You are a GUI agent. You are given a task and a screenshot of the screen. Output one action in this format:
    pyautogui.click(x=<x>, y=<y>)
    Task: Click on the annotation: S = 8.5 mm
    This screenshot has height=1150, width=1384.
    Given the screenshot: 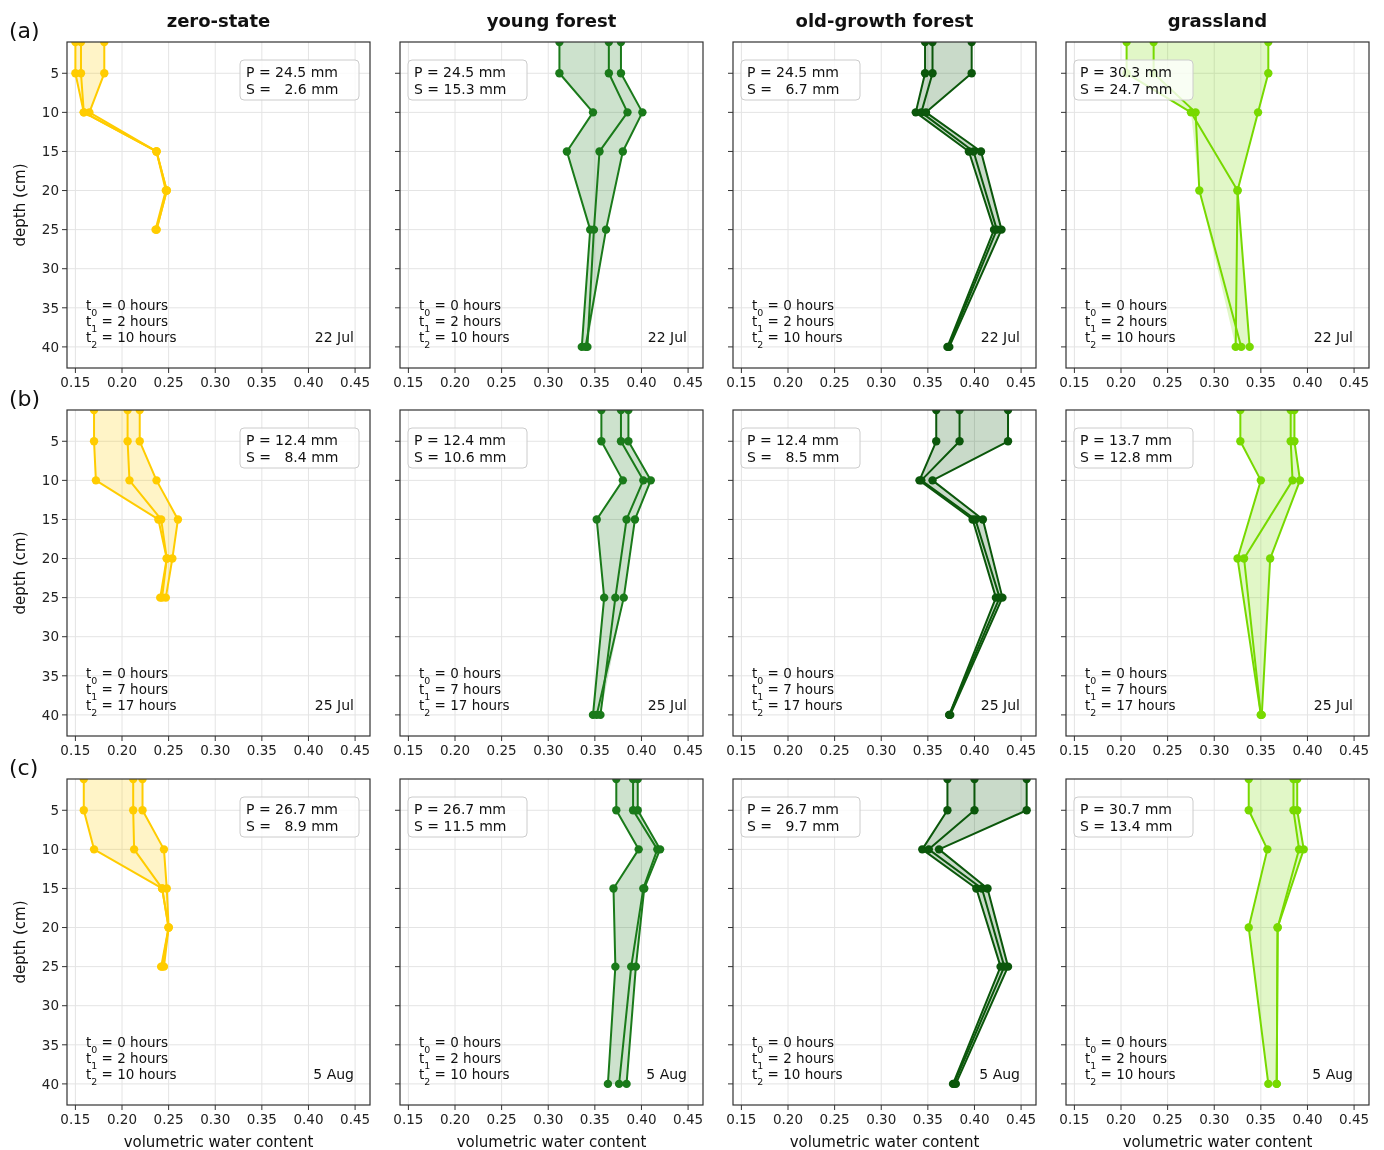 What is the action you would take?
    pyautogui.click(x=793, y=457)
    